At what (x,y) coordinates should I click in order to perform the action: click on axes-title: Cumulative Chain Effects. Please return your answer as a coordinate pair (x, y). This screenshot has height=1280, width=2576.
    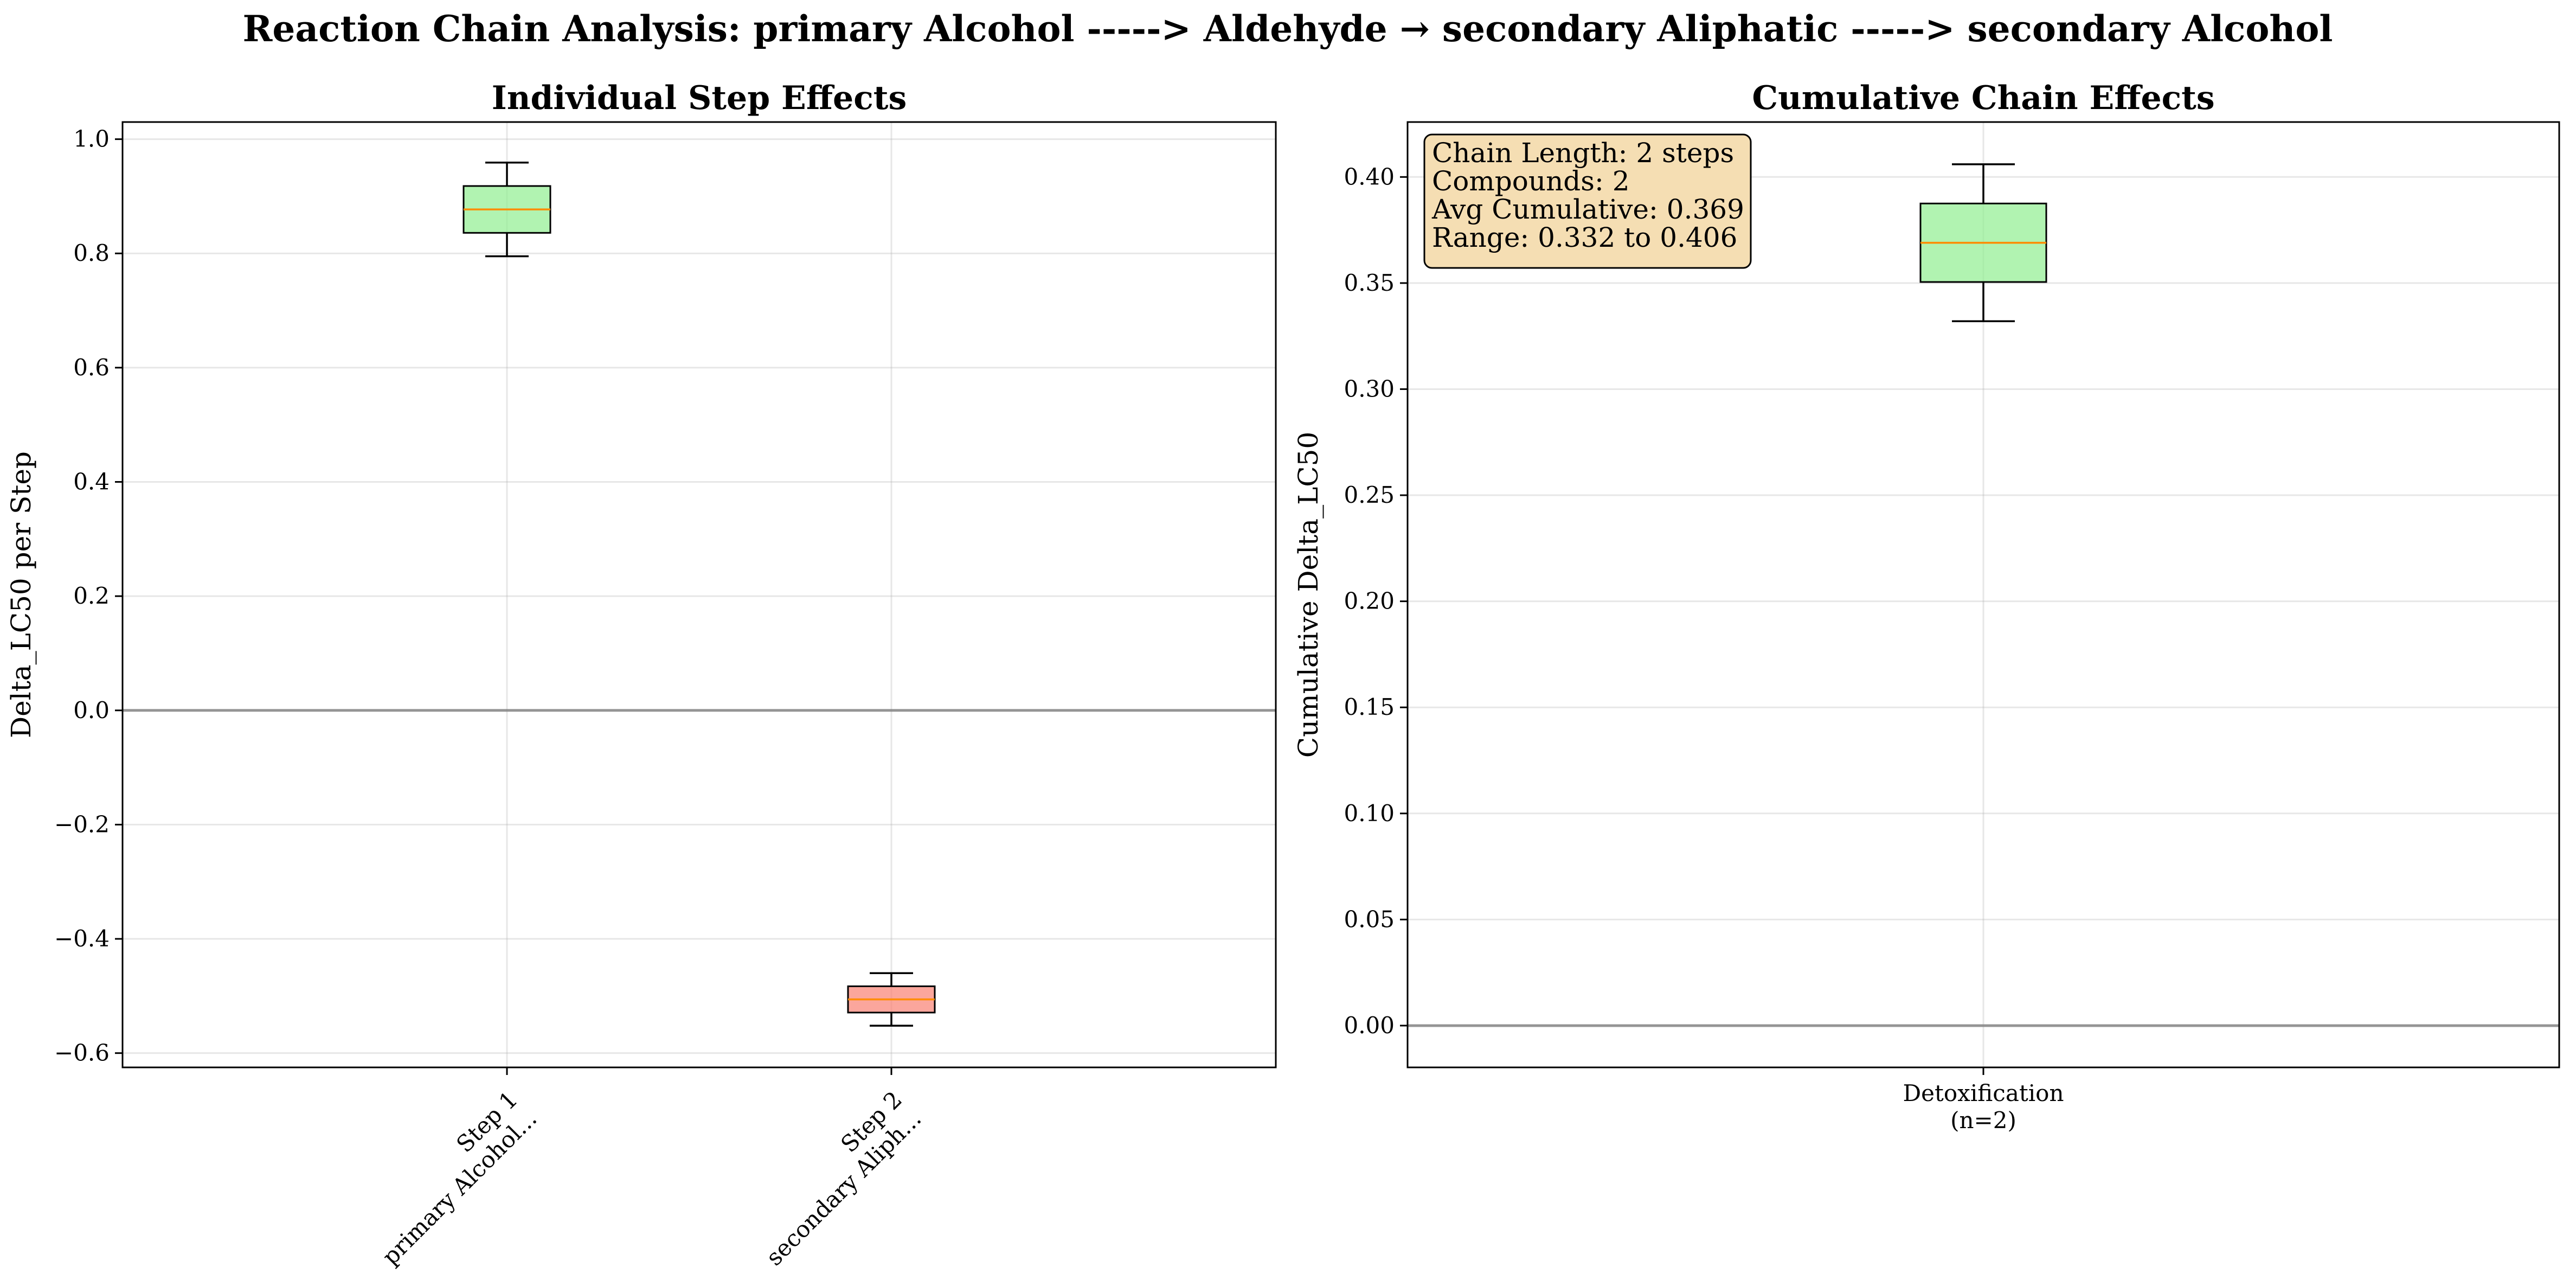
    Looking at the image, I should click on (1983, 98).